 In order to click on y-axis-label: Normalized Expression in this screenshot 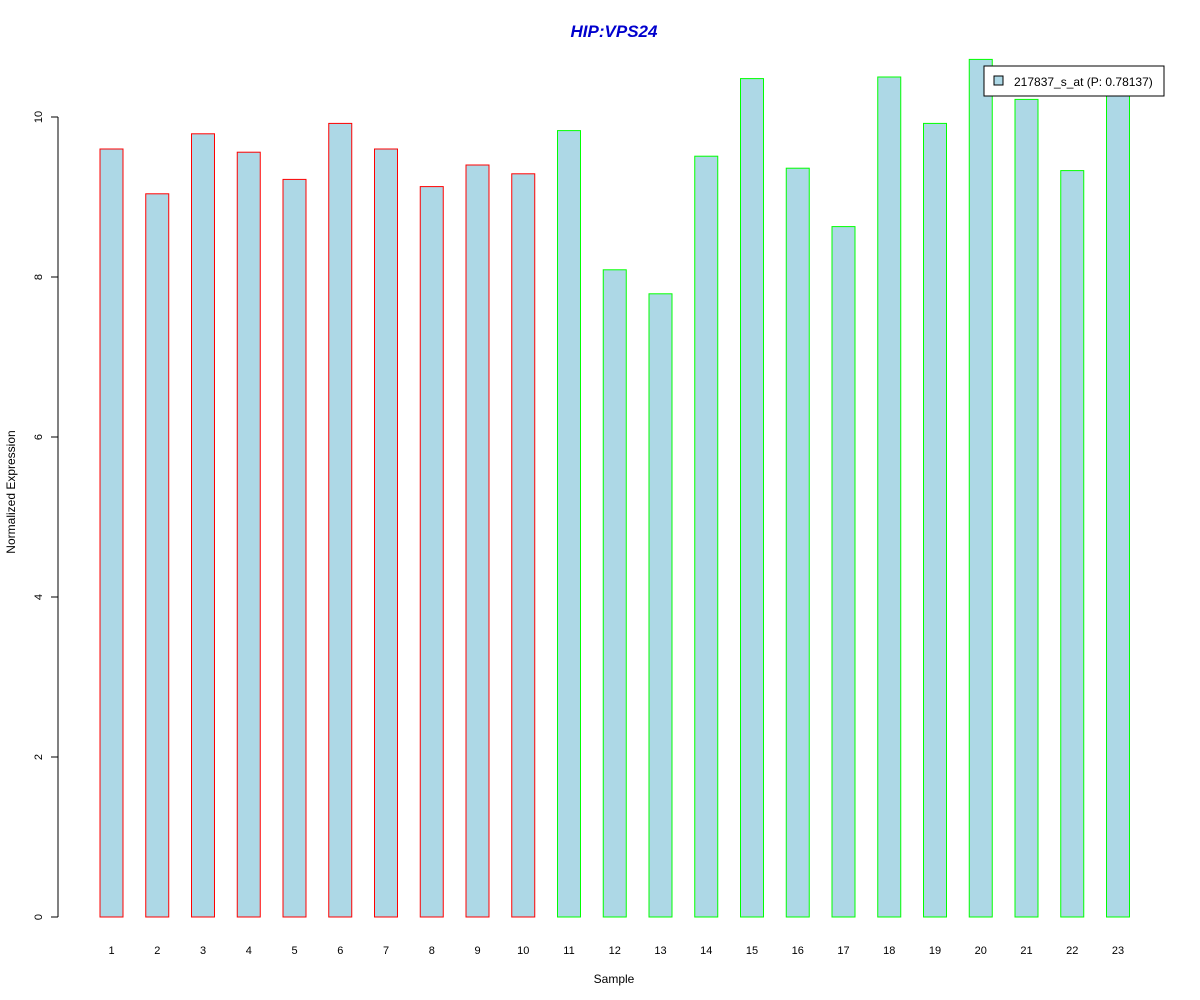, I will do `click(11, 491)`.